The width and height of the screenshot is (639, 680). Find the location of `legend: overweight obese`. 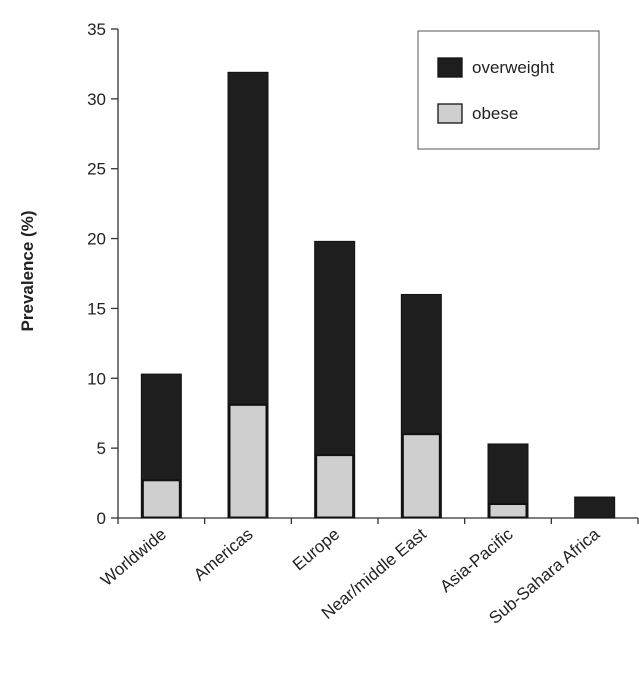

legend: overweight obese is located at coordinates (508, 90).